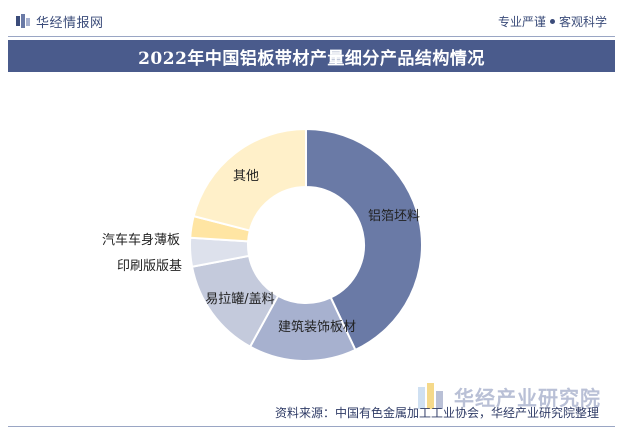 This screenshot has height=438, width=623. I want to click on slogan-left: 专业严谨, so click(521, 21).